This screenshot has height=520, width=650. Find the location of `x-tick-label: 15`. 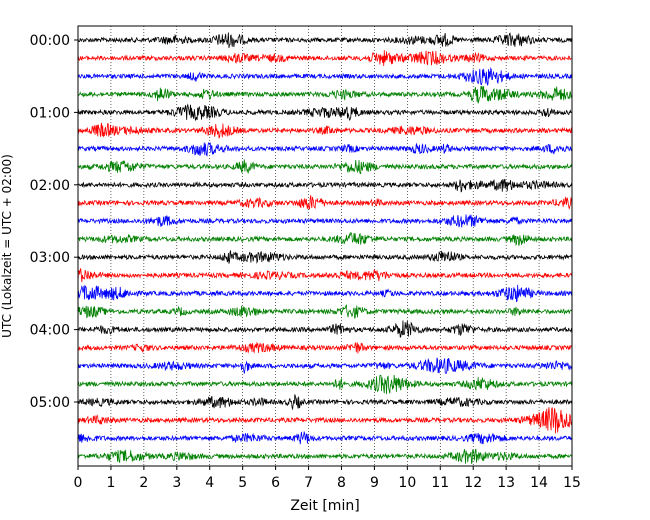

x-tick-label: 15 is located at coordinates (572, 483).